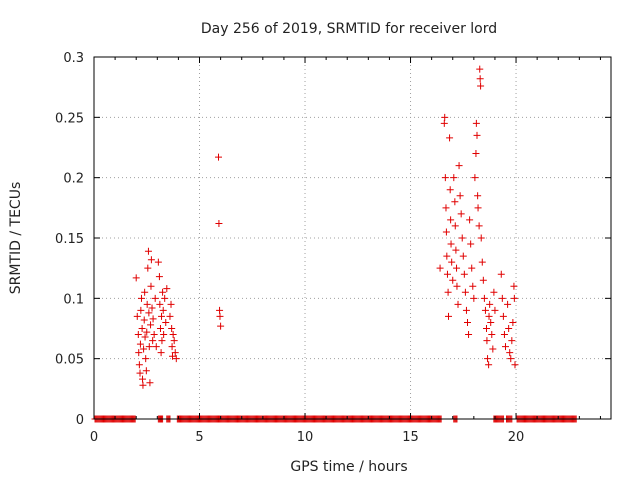 This screenshot has width=640, height=480. What do you see at coordinates (410, 437) in the screenshot?
I see `x-tick-label: 15` at bounding box center [410, 437].